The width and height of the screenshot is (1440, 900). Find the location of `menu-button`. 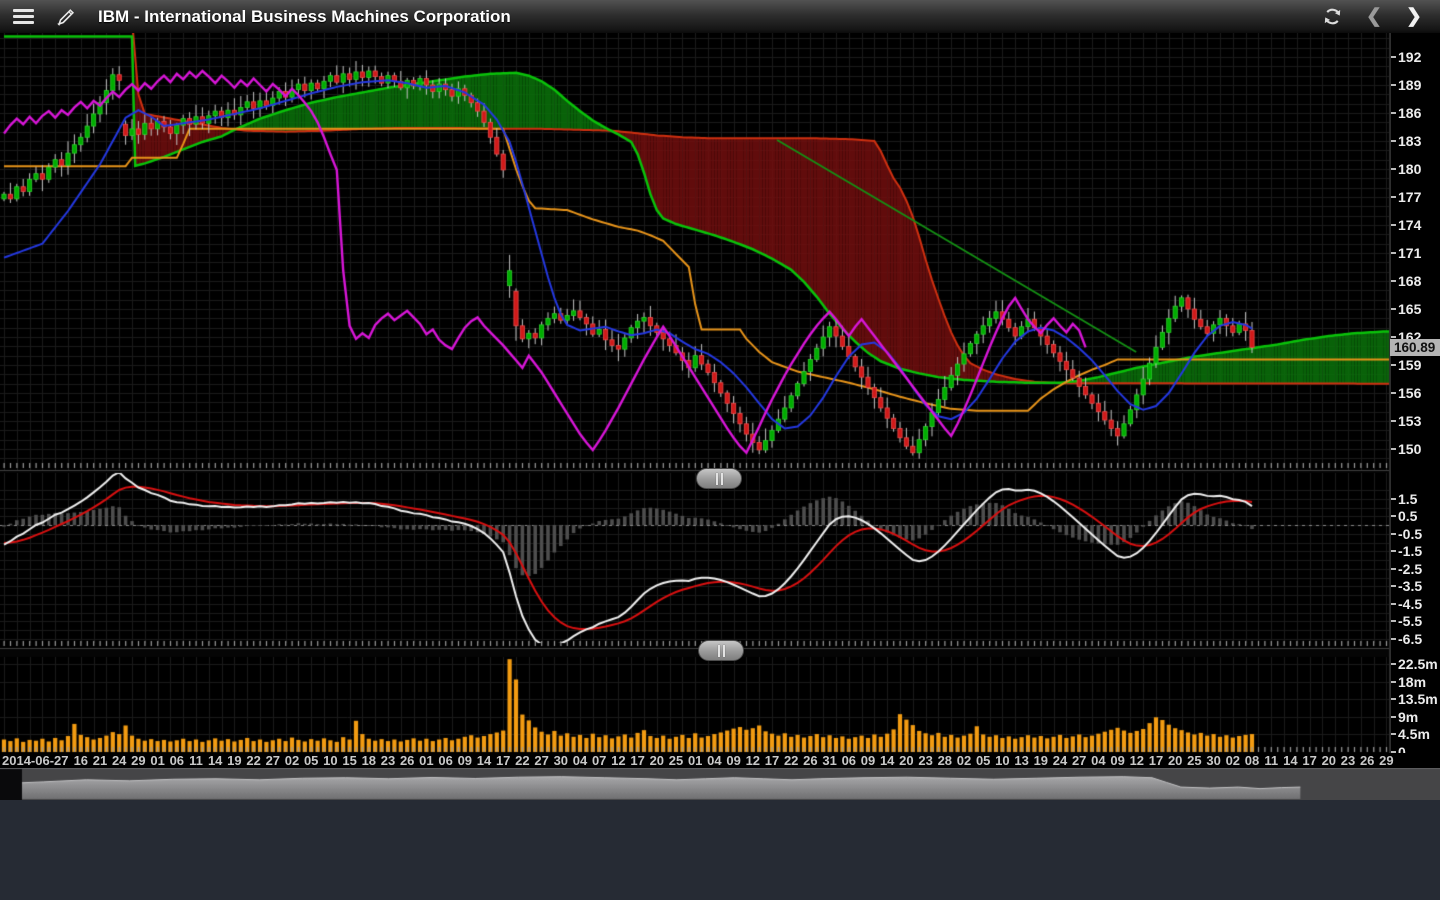

menu-button is located at coordinates (23, 16).